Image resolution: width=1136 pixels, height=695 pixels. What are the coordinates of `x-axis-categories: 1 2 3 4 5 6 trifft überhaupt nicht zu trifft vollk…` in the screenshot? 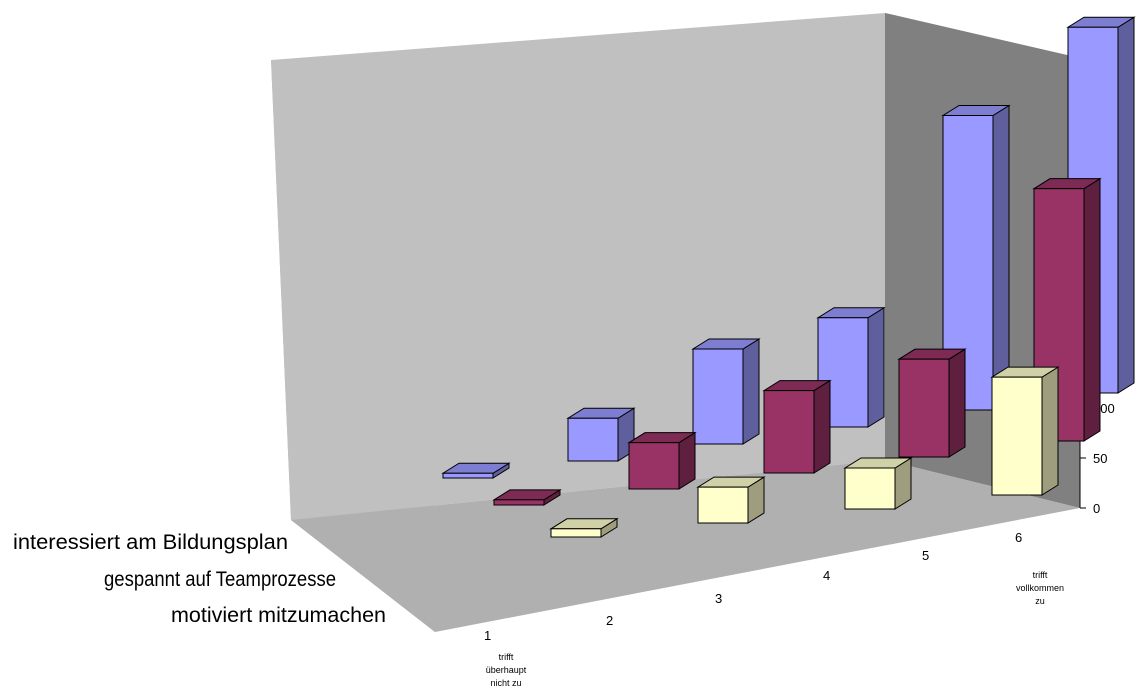 It's located at (774, 609).